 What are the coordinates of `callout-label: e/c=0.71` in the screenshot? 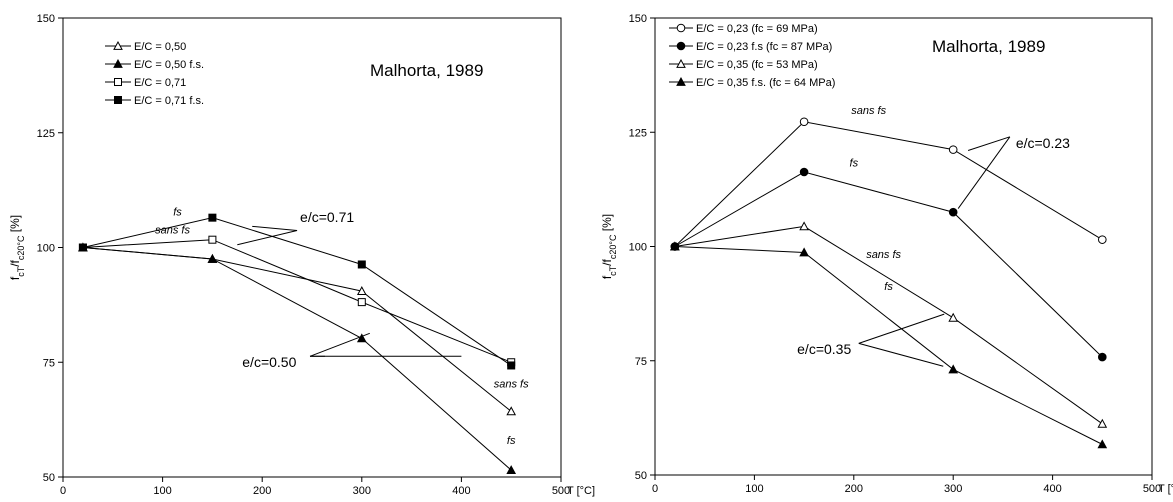 It's located at (327, 217).